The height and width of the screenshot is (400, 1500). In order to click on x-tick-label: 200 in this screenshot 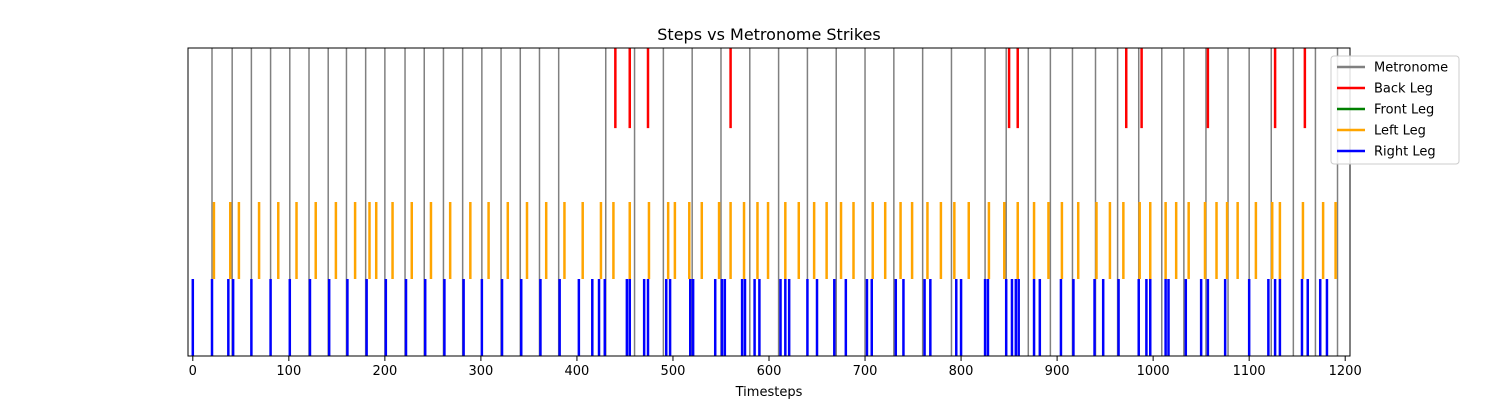, I will do `click(384, 371)`.